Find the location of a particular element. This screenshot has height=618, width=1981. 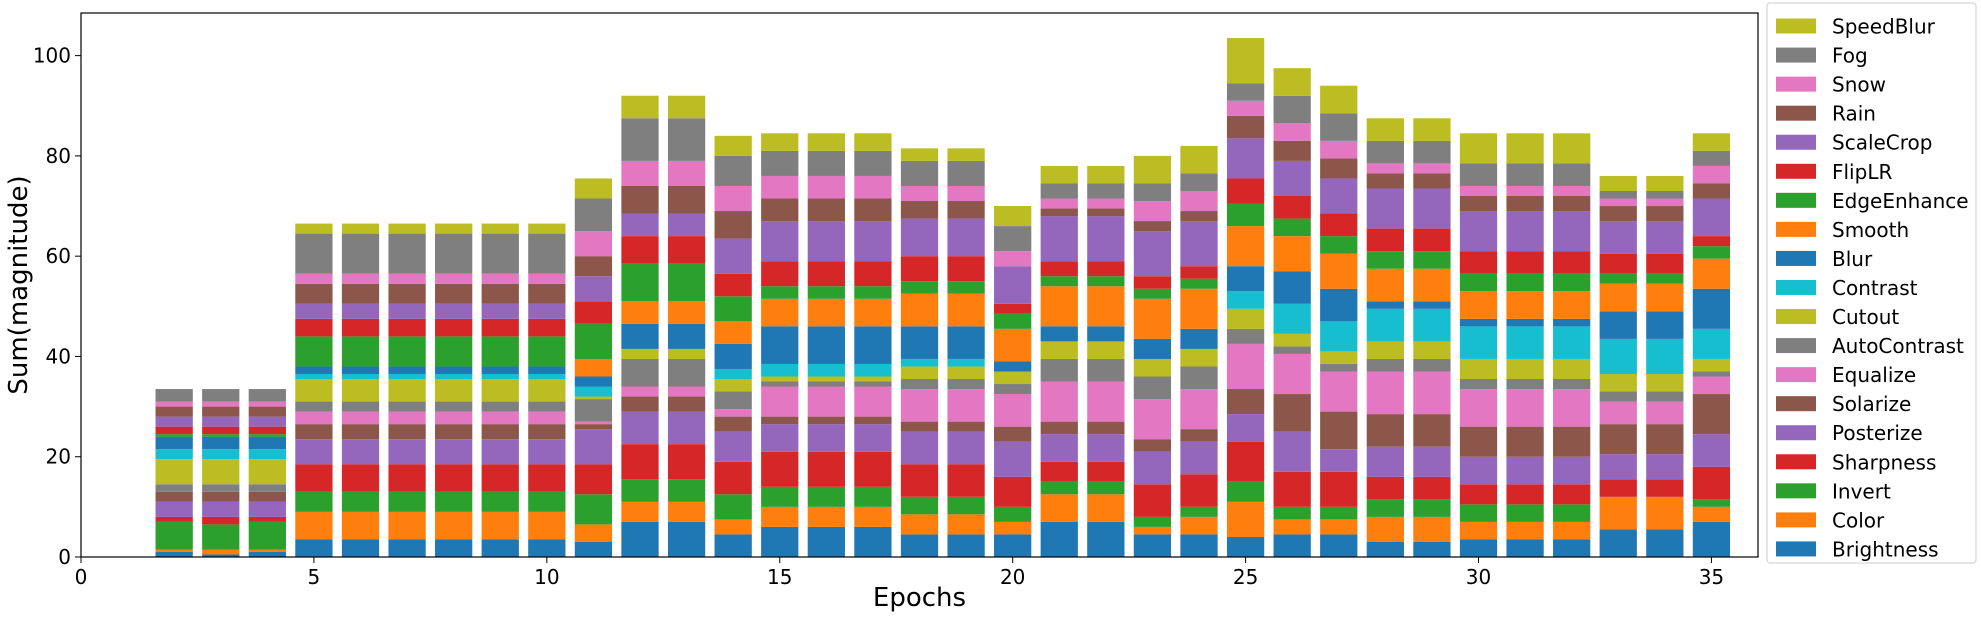

y-tick-label: 0 is located at coordinates (64, 557).